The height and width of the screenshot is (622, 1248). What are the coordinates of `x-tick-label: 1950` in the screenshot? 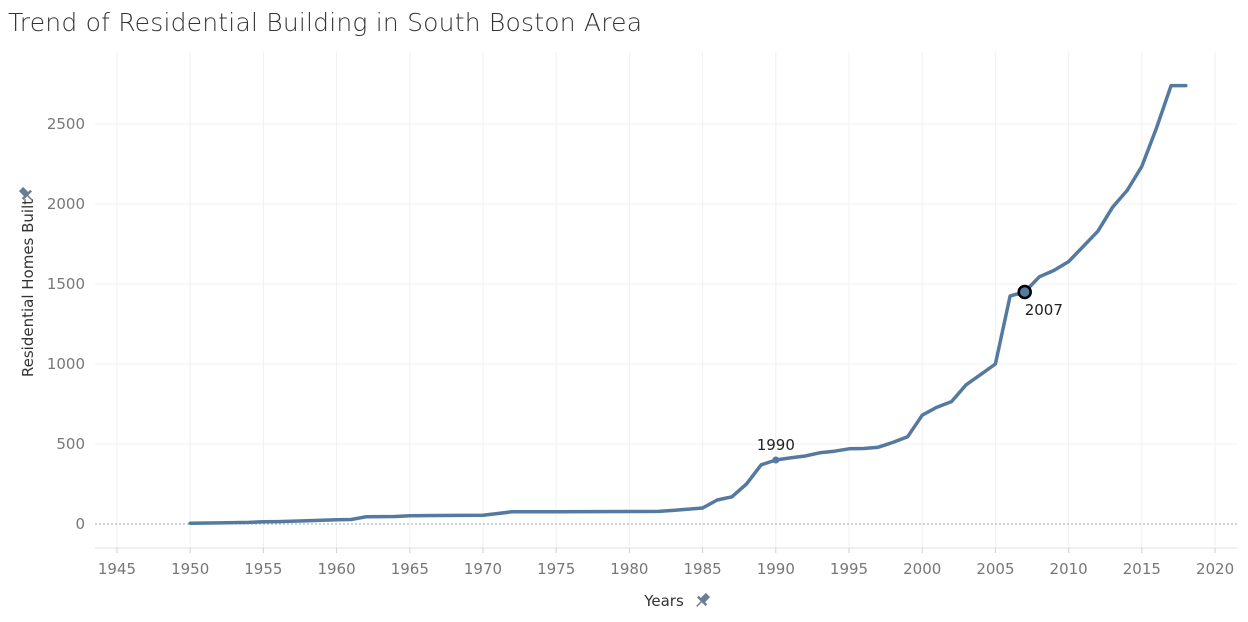 It's located at (190, 569).